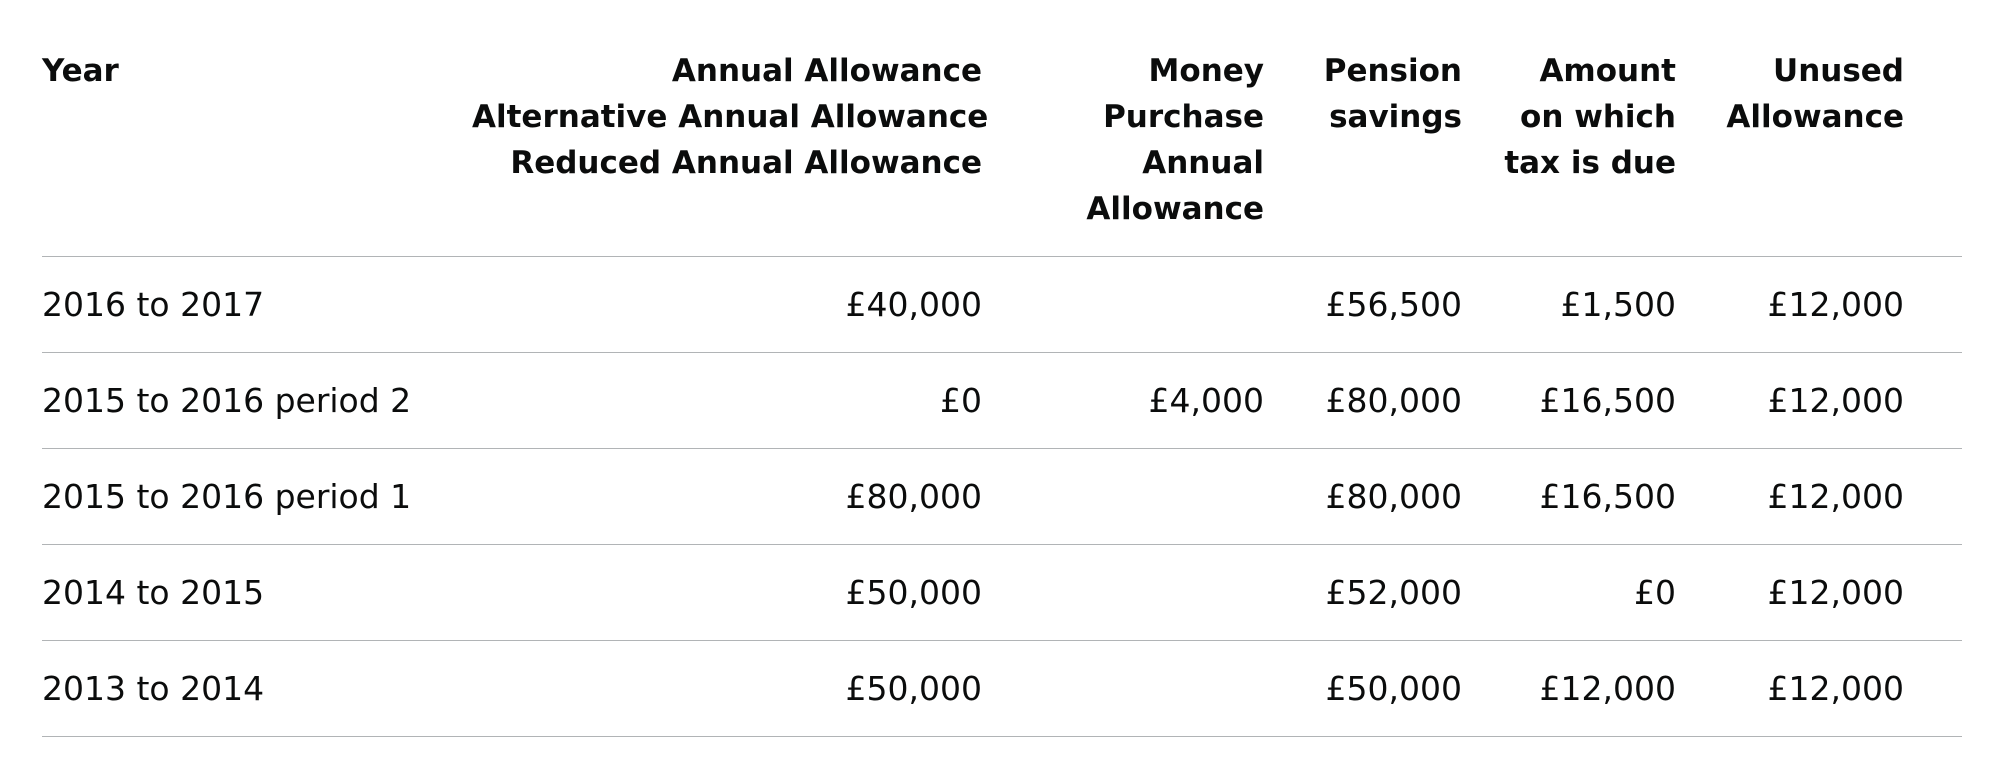  Describe the element at coordinates (1363, 688) in the screenshot. I see `cell-pension-savings: £50,000` at that location.